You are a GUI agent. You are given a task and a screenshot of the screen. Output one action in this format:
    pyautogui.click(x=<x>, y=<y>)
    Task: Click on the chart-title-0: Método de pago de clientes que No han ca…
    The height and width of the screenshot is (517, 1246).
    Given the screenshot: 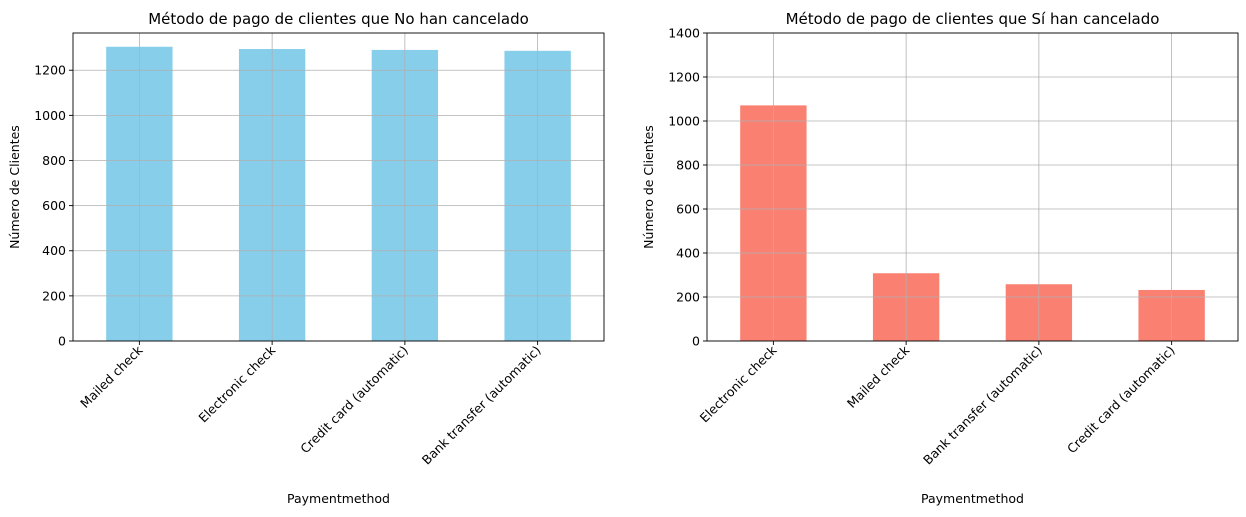 What is the action you would take?
    pyautogui.click(x=338, y=19)
    